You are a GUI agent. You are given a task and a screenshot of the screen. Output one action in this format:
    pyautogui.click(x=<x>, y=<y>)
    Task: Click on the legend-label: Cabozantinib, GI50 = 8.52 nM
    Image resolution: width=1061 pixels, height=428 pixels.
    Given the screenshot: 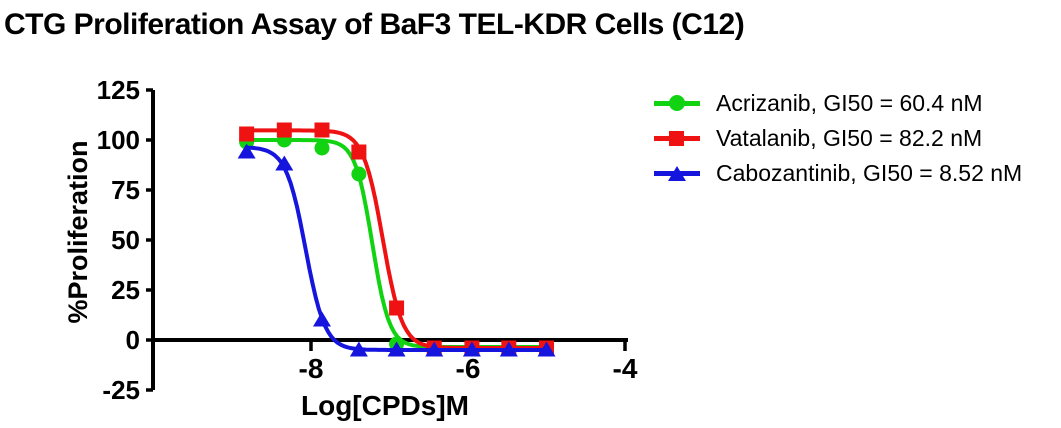 What is the action you would take?
    pyautogui.click(x=869, y=173)
    